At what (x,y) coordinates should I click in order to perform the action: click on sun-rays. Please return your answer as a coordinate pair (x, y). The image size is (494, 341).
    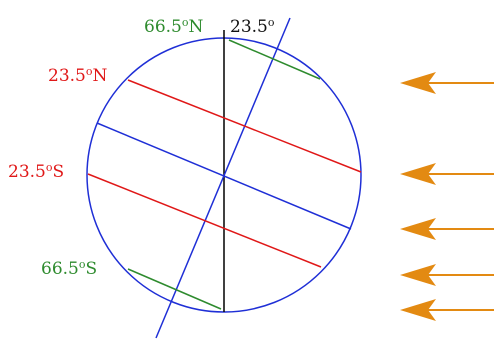
    Looking at the image, I should click on (447, 196).